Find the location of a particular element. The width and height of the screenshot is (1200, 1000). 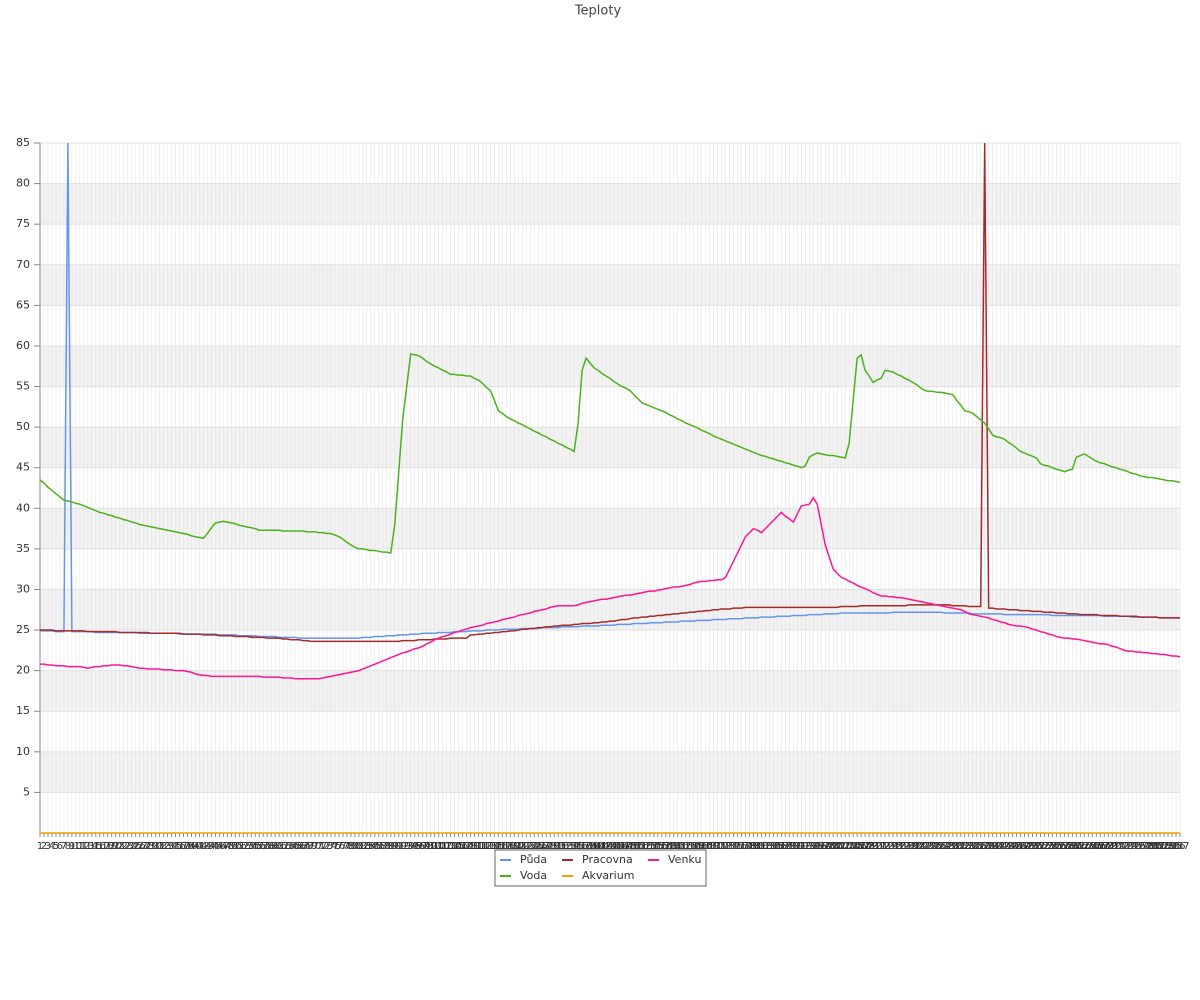

x-tick-label: 73 is located at coordinates (327, 846).